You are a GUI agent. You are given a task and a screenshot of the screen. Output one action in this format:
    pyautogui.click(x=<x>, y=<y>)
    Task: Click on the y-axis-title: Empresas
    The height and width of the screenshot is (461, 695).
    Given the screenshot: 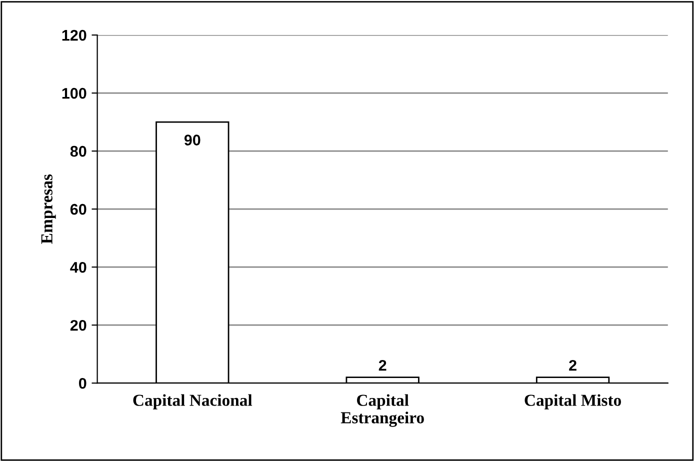 What is the action you would take?
    pyautogui.click(x=48, y=209)
    